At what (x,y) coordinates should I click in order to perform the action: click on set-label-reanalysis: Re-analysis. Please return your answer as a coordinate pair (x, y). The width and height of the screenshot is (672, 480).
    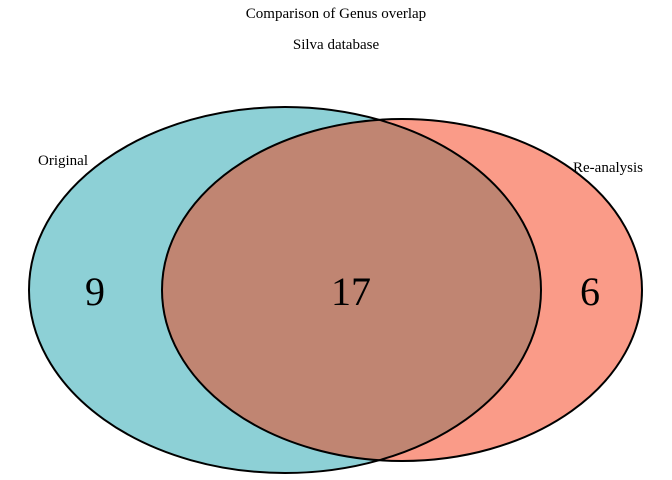
    Looking at the image, I should click on (608, 168).